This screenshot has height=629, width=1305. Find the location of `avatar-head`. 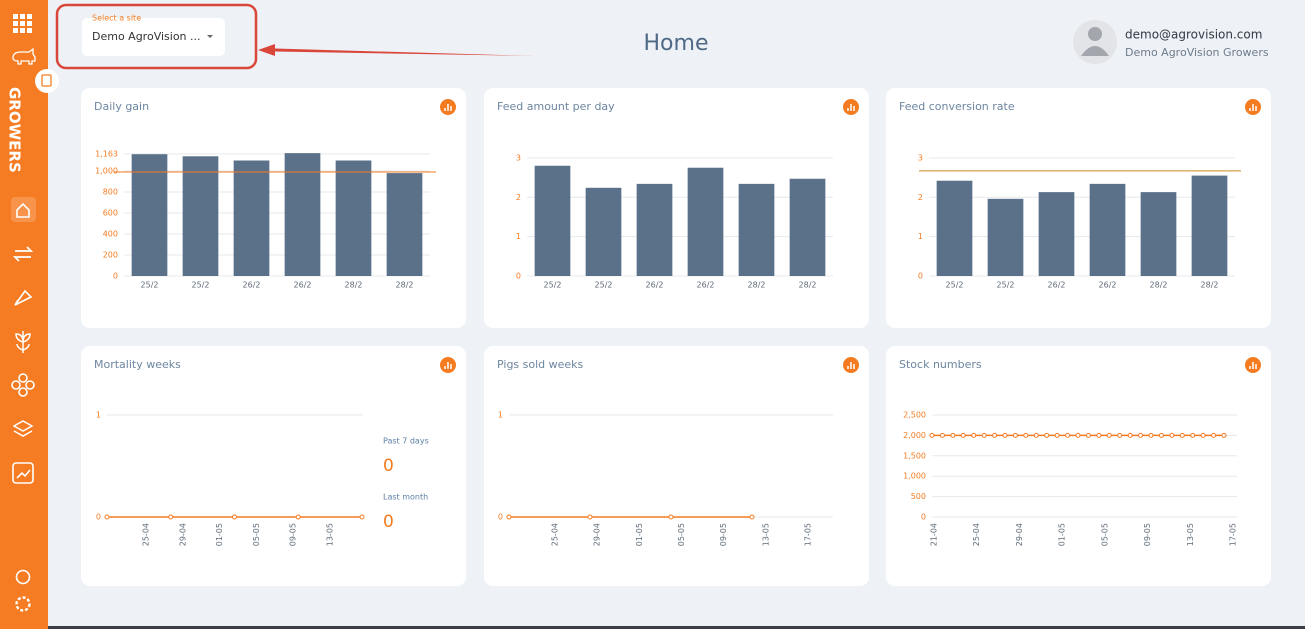

avatar-head is located at coordinates (1095, 34).